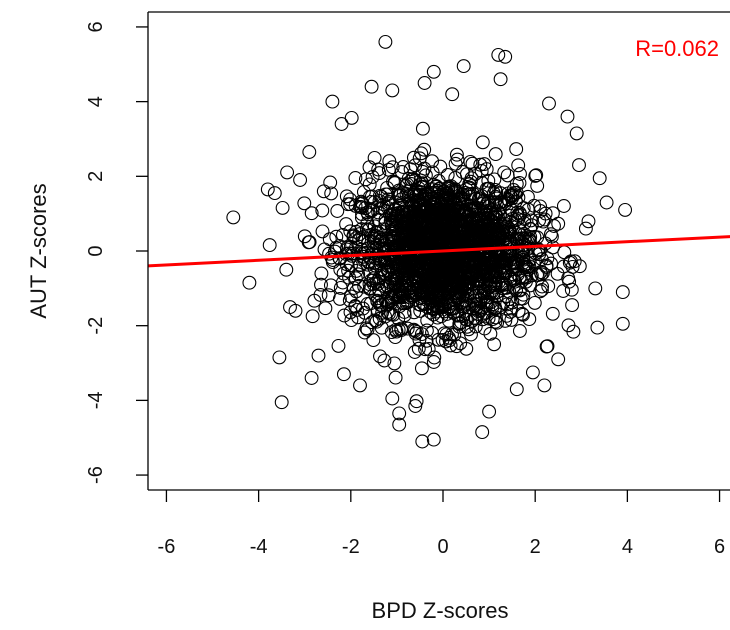  Describe the element at coordinates (719, 547) in the screenshot. I see `x-tick-label: 6` at that location.